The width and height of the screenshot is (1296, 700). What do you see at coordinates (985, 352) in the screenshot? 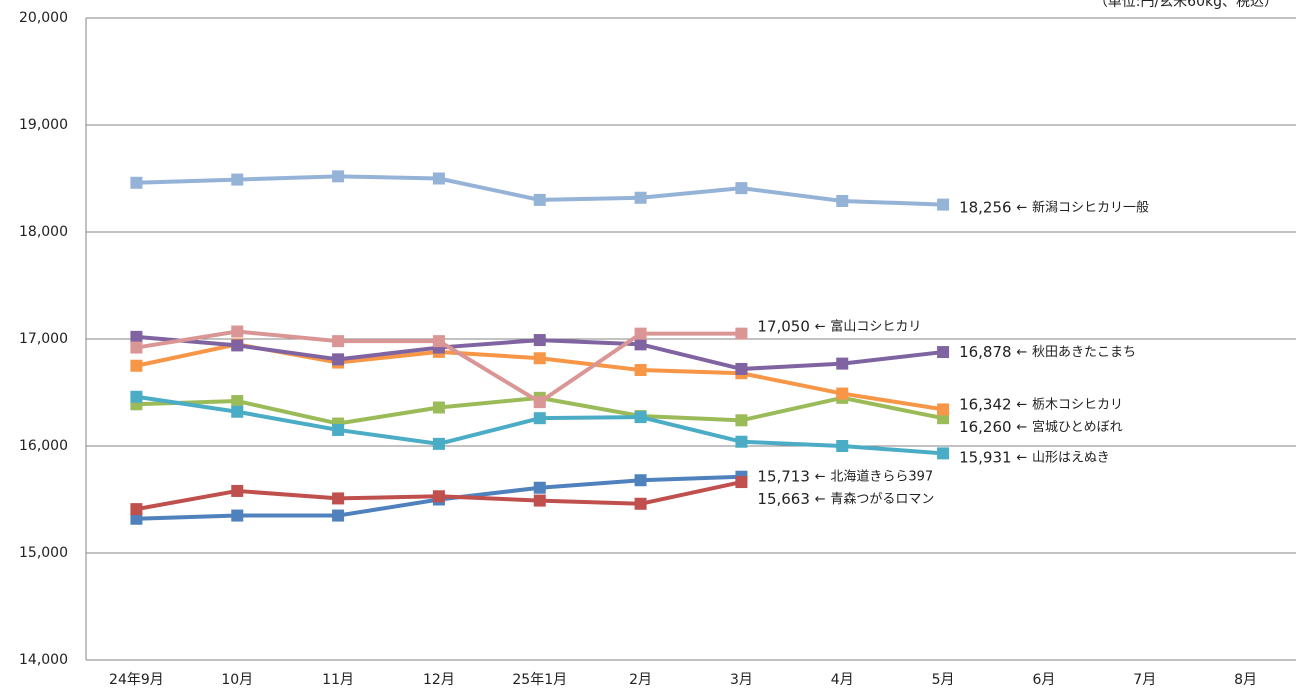
I see `value-label: 16,878` at bounding box center [985, 352].